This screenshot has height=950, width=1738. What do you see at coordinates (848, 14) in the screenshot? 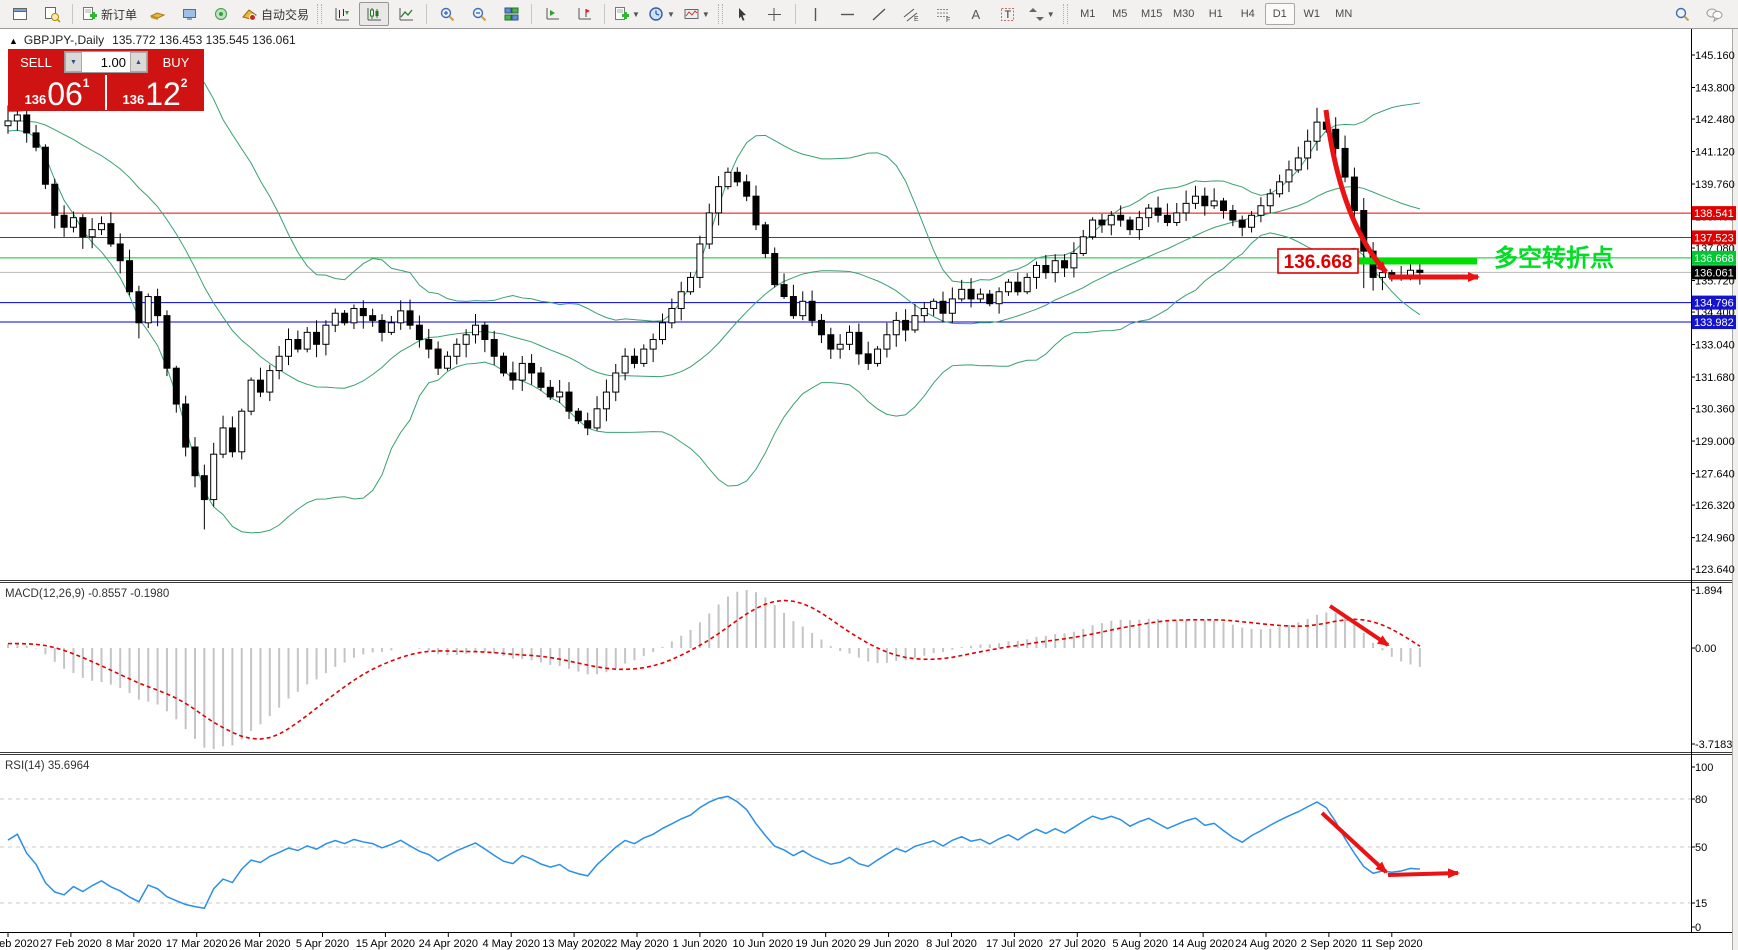
I see `horizontal-line-button` at bounding box center [848, 14].